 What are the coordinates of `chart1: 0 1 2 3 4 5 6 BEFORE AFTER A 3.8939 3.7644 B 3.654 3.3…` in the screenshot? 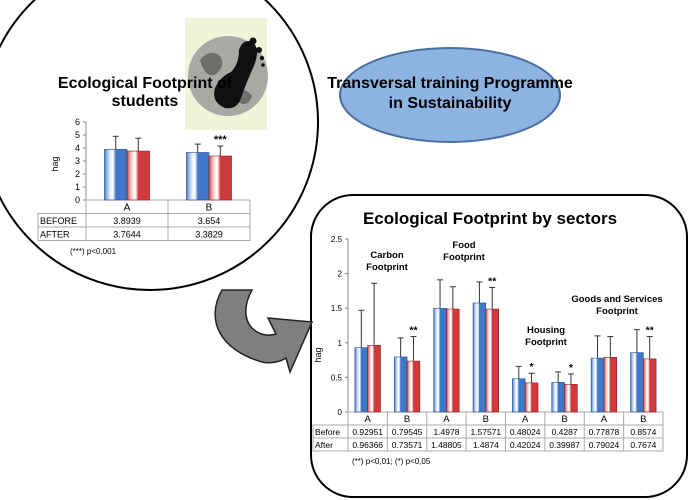 It's located at (144, 179).